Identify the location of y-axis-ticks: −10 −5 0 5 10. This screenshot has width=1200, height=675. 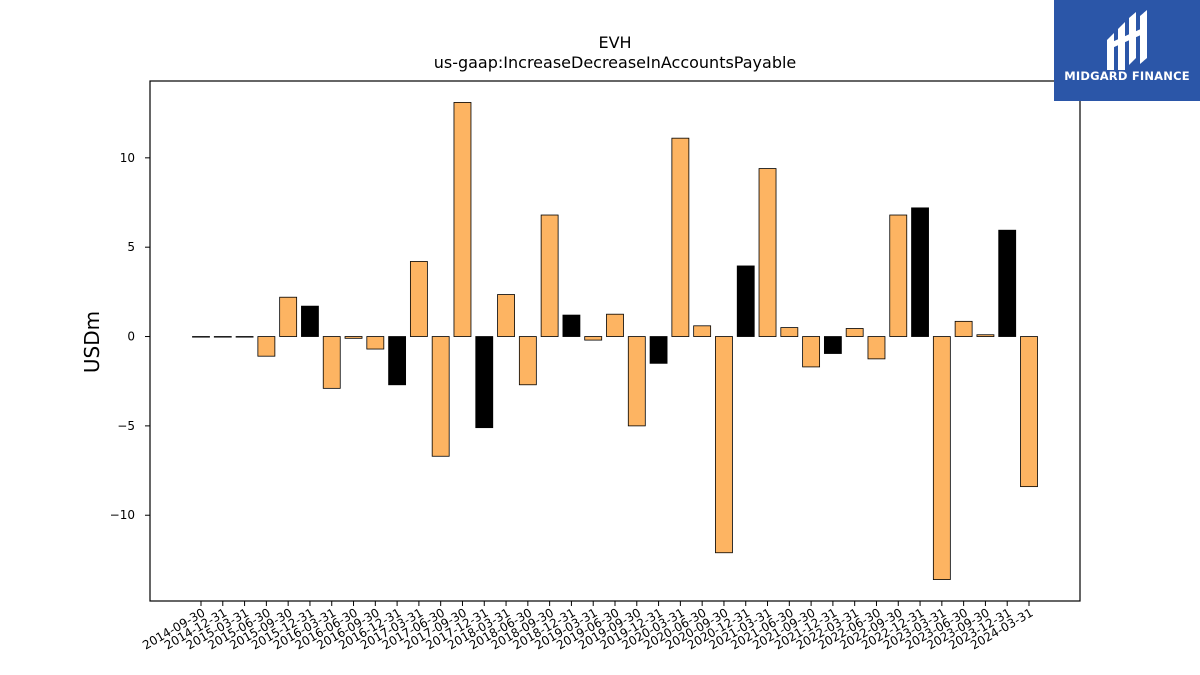
(130, 336).